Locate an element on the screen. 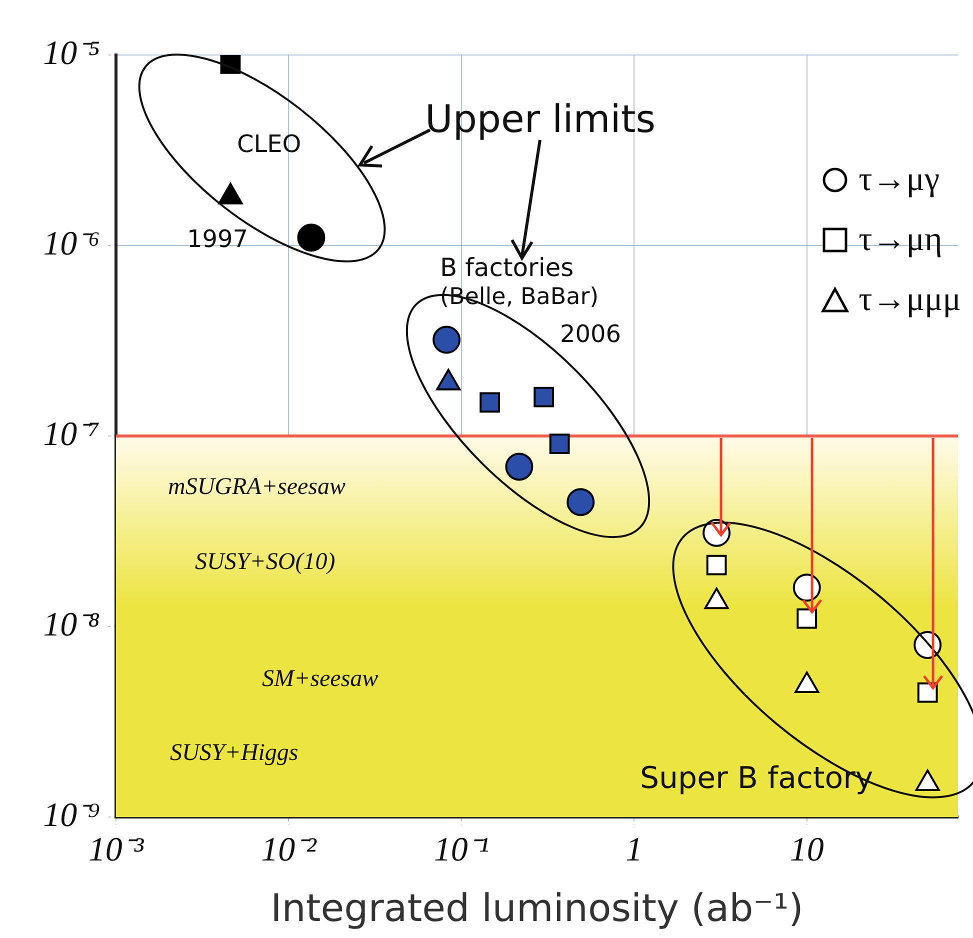 This screenshot has width=973, height=938. annotation: CLEO is located at coordinates (269, 144).